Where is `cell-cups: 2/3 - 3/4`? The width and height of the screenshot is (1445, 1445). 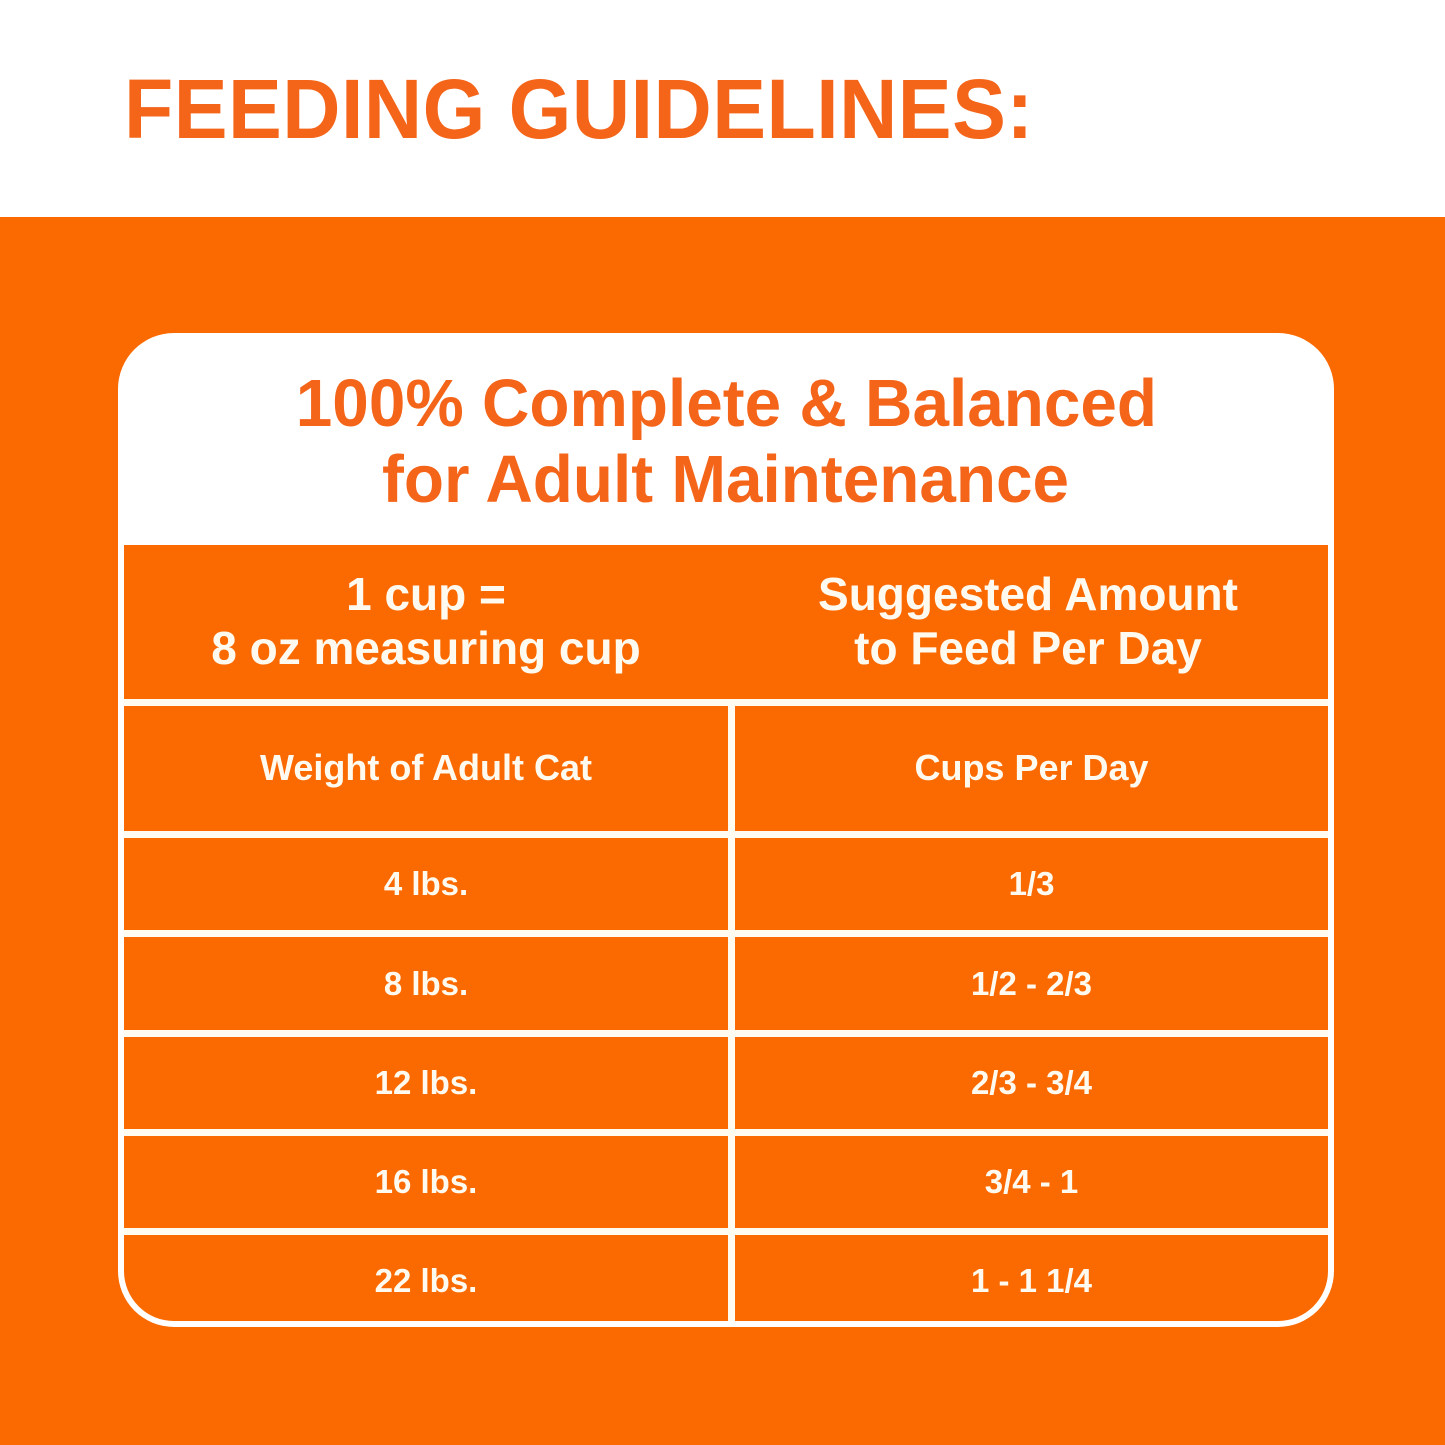
cell-cups: 2/3 - 3/4 is located at coordinates (1031, 1082).